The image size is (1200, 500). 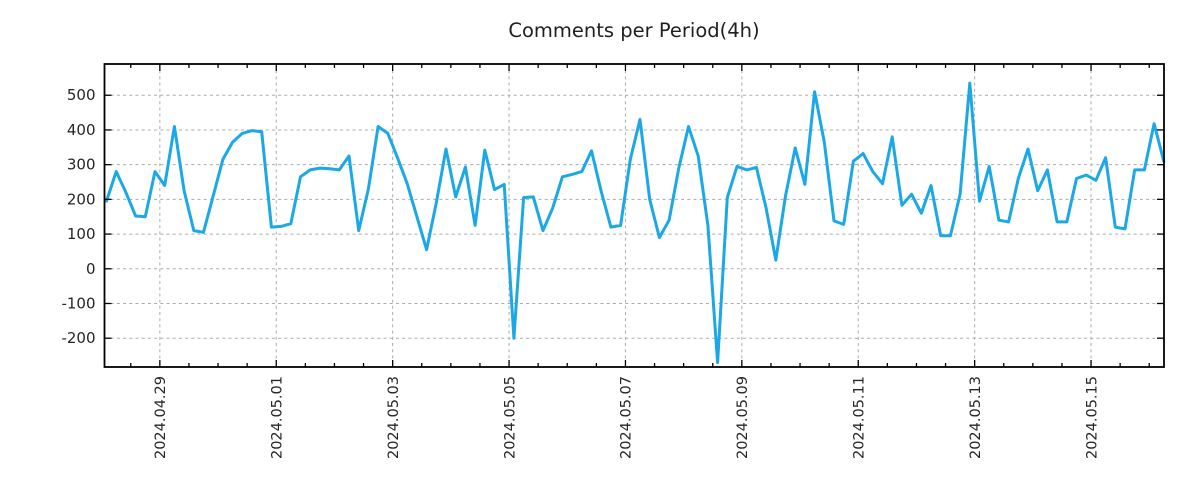 I want to click on x-tick-label: 2024.05.03, so click(x=394, y=417).